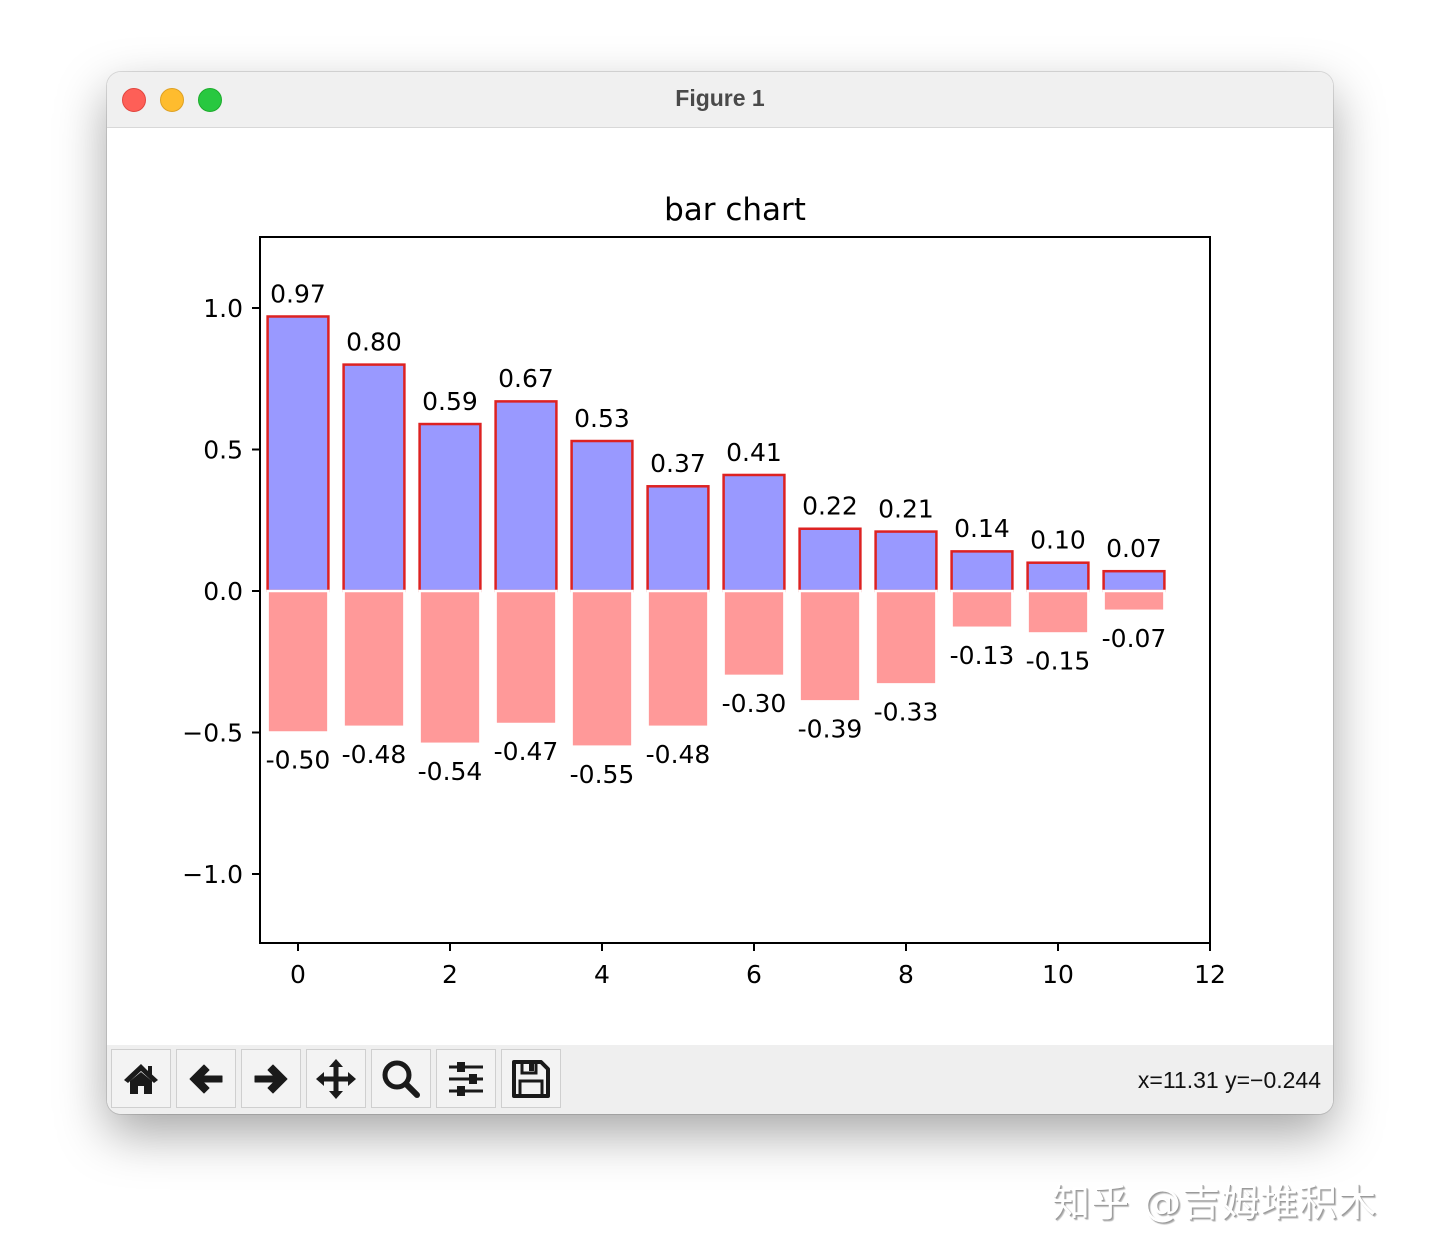  I want to click on configure-subplots-button, so click(466, 1078).